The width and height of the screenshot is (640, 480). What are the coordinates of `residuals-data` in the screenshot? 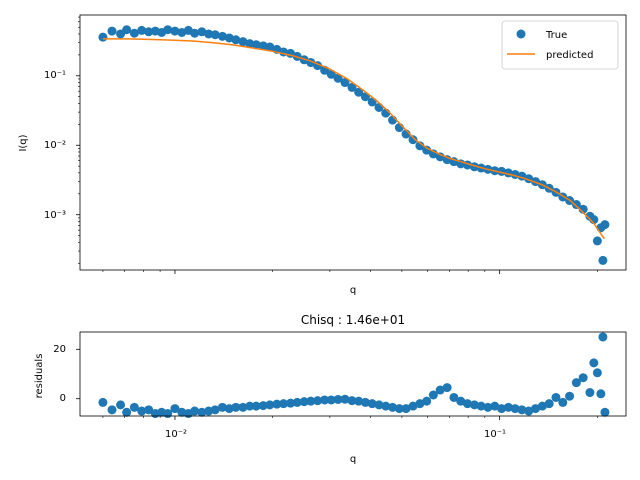 It's located at (354, 375).